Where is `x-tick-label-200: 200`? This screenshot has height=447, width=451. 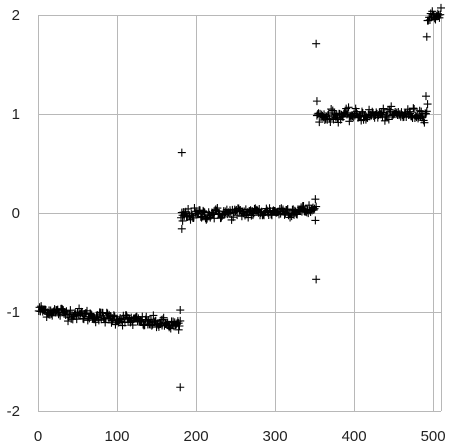
x-tick-label-200: 200 is located at coordinates (196, 436).